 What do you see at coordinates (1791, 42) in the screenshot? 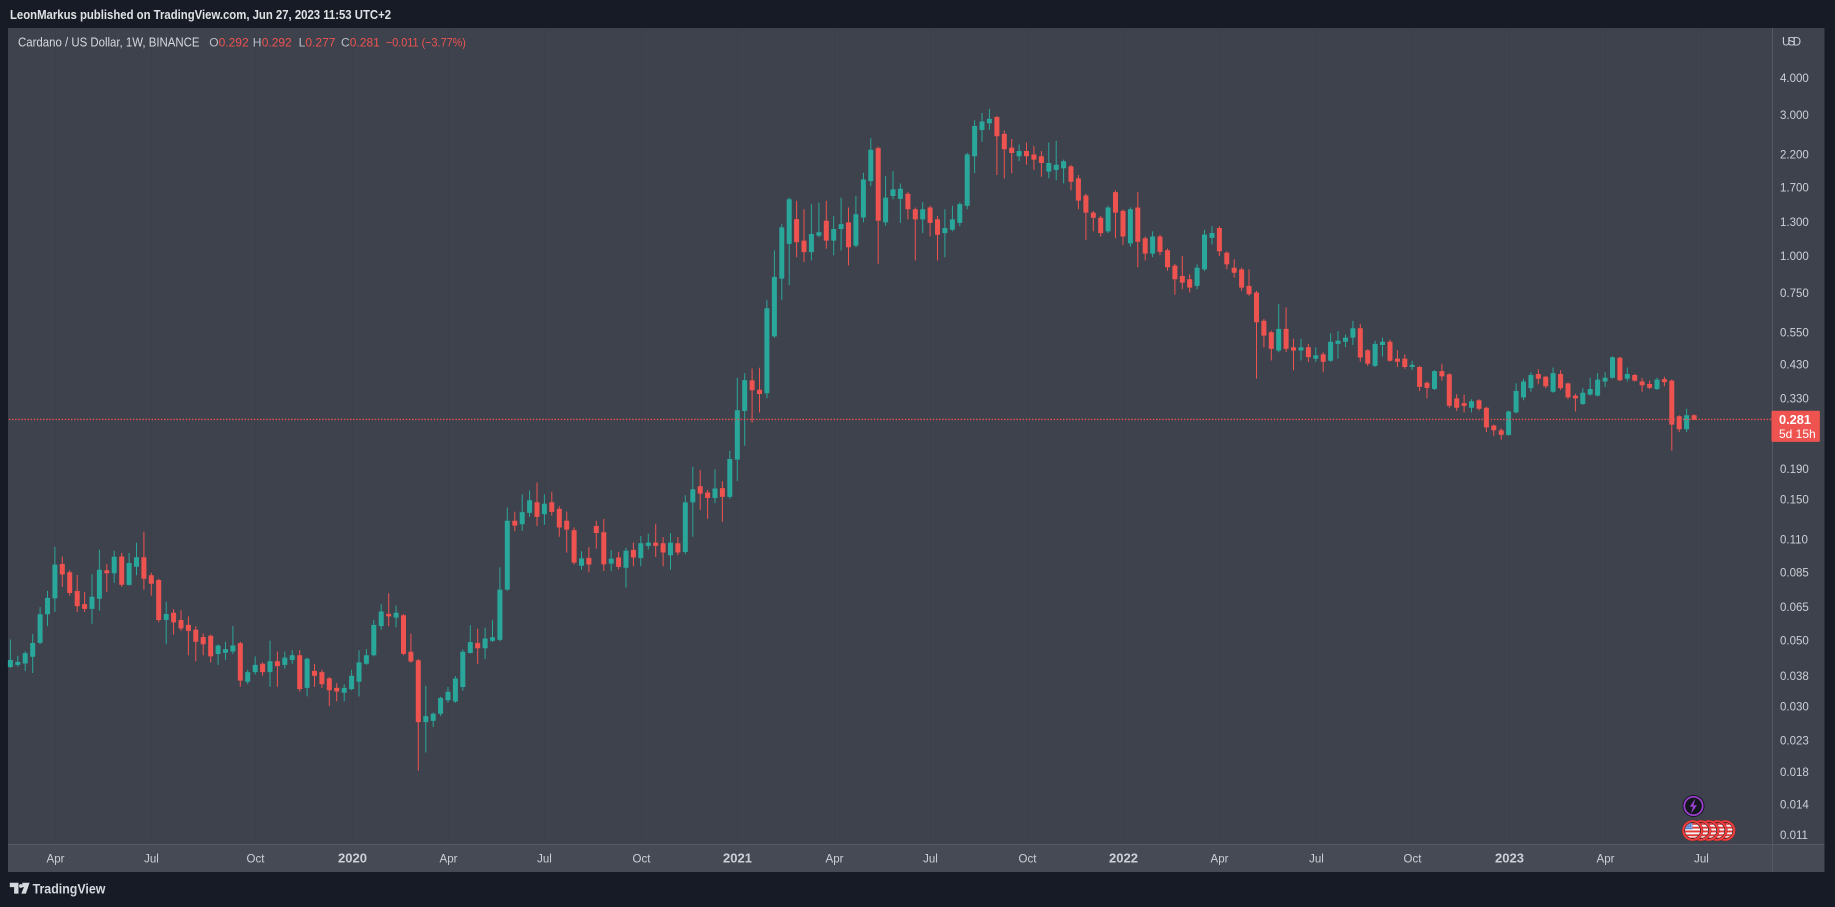
I see `svg-text: USD` at bounding box center [1791, 42].